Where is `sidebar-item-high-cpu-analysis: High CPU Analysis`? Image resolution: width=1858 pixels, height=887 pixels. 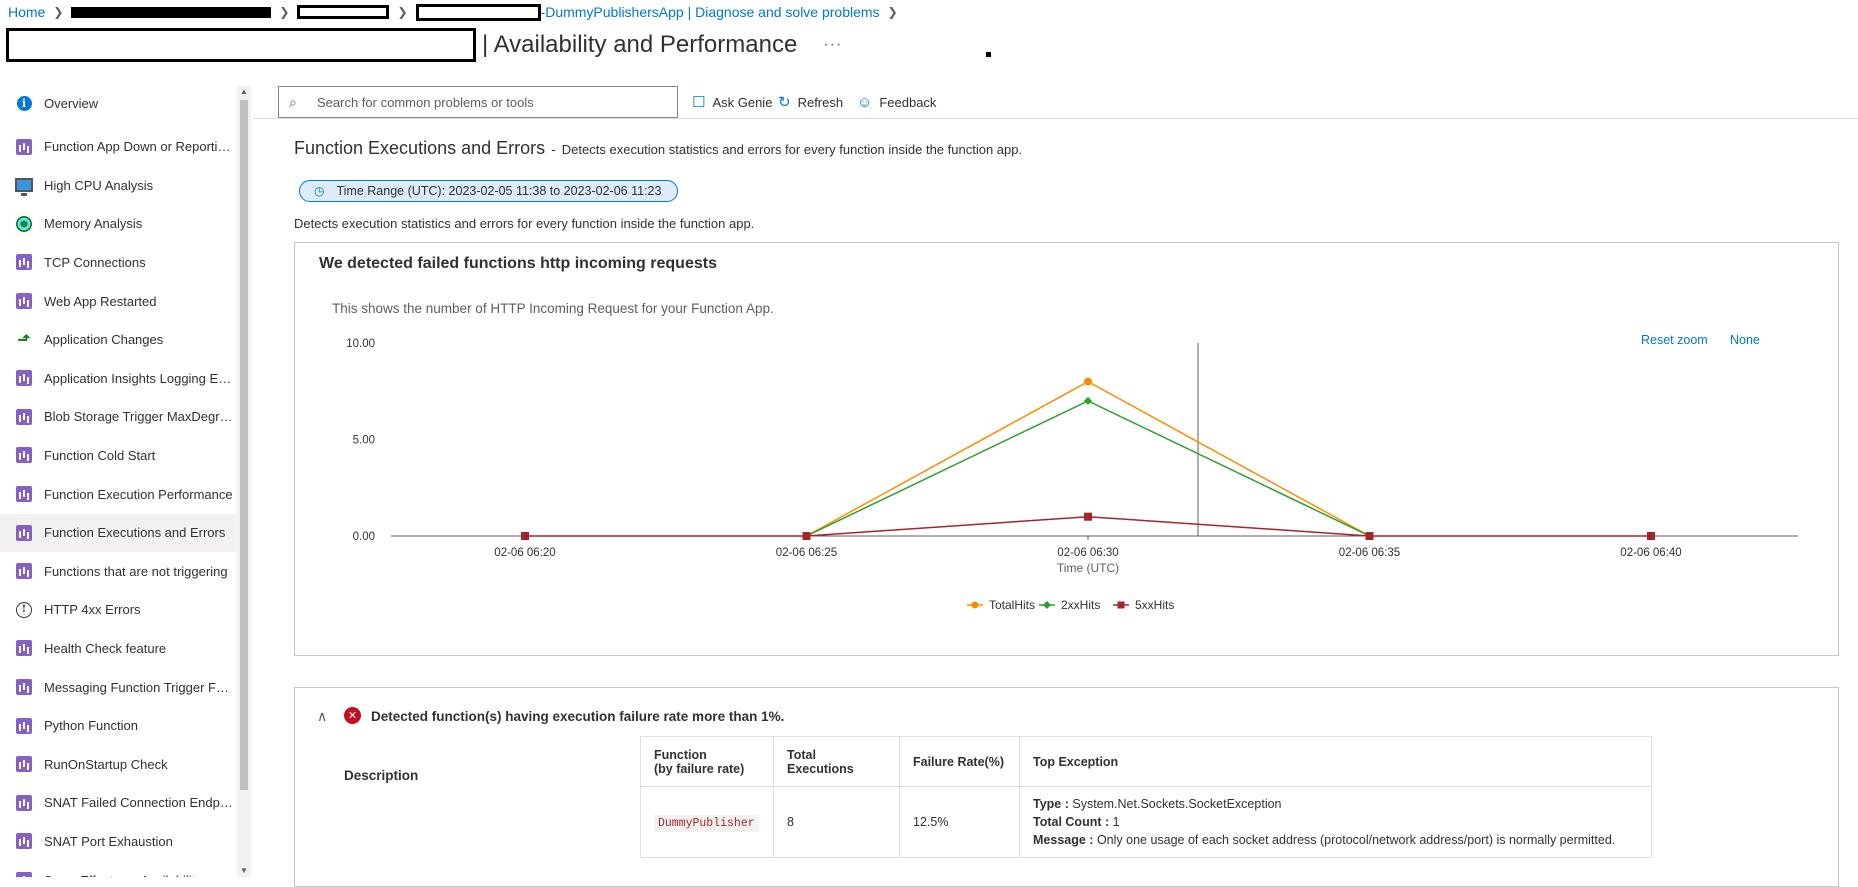 sidebar-item-high-cpu-analysis: High CPU Analysis is located at coordinates (118, 185).